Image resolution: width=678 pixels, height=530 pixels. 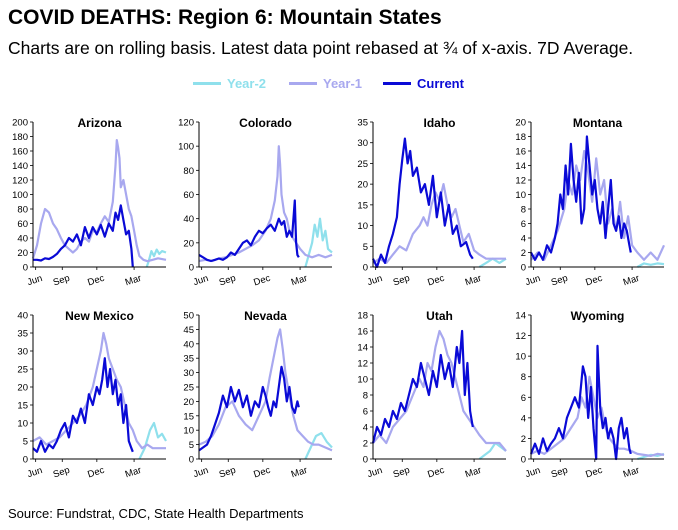 I want to click on legend-item-year-1: Year-1, so click(x=325, y=83).